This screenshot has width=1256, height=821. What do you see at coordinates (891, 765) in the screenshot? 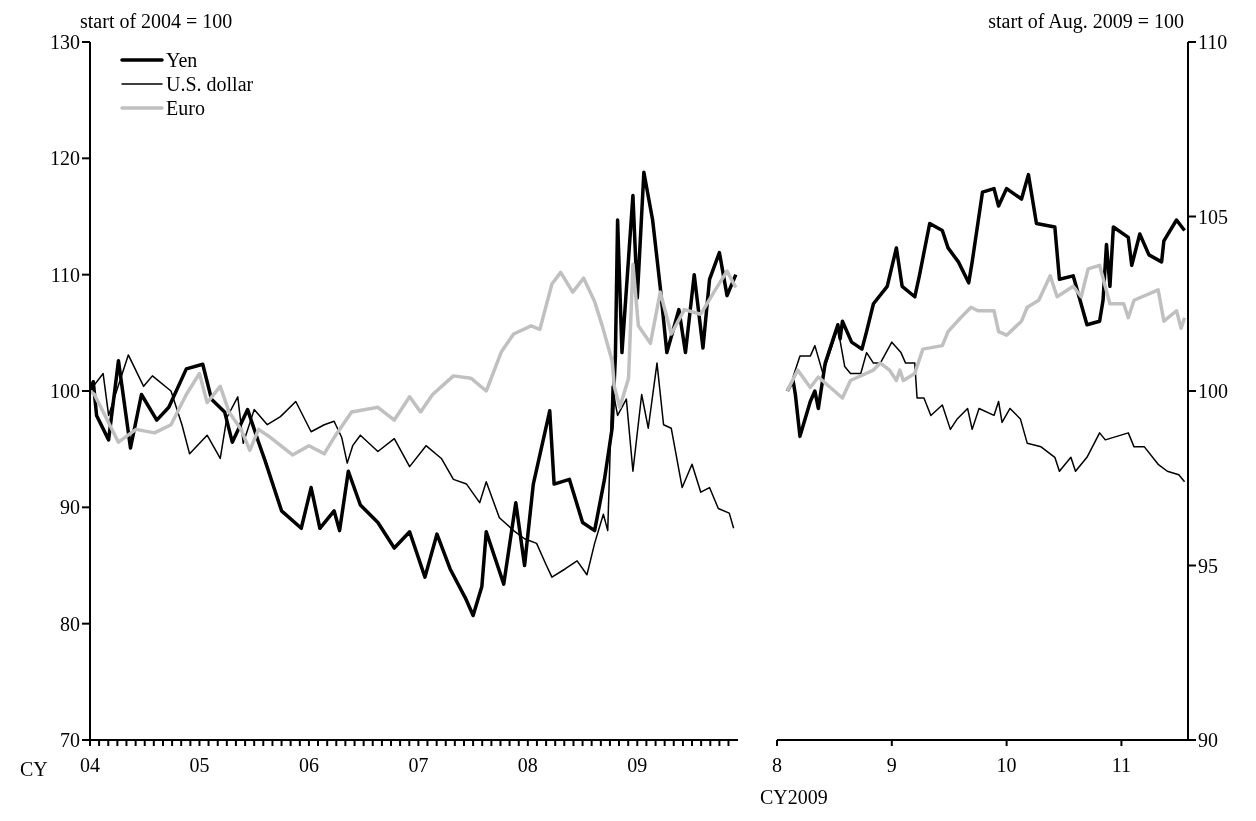
I see `x-tick-label: 9` at bounding box center [891, 765].